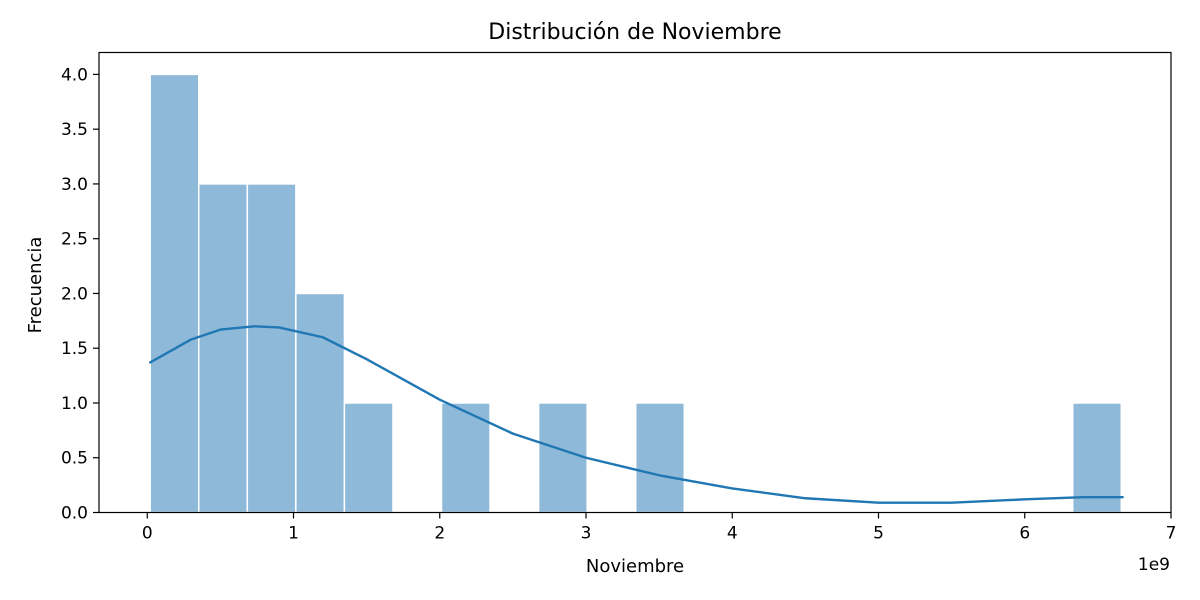 This screenshot has width=1200, height=600. Describe the element at coordinates (293, 534) in the screenshot. I see `x-tick-label: 1` at that location.